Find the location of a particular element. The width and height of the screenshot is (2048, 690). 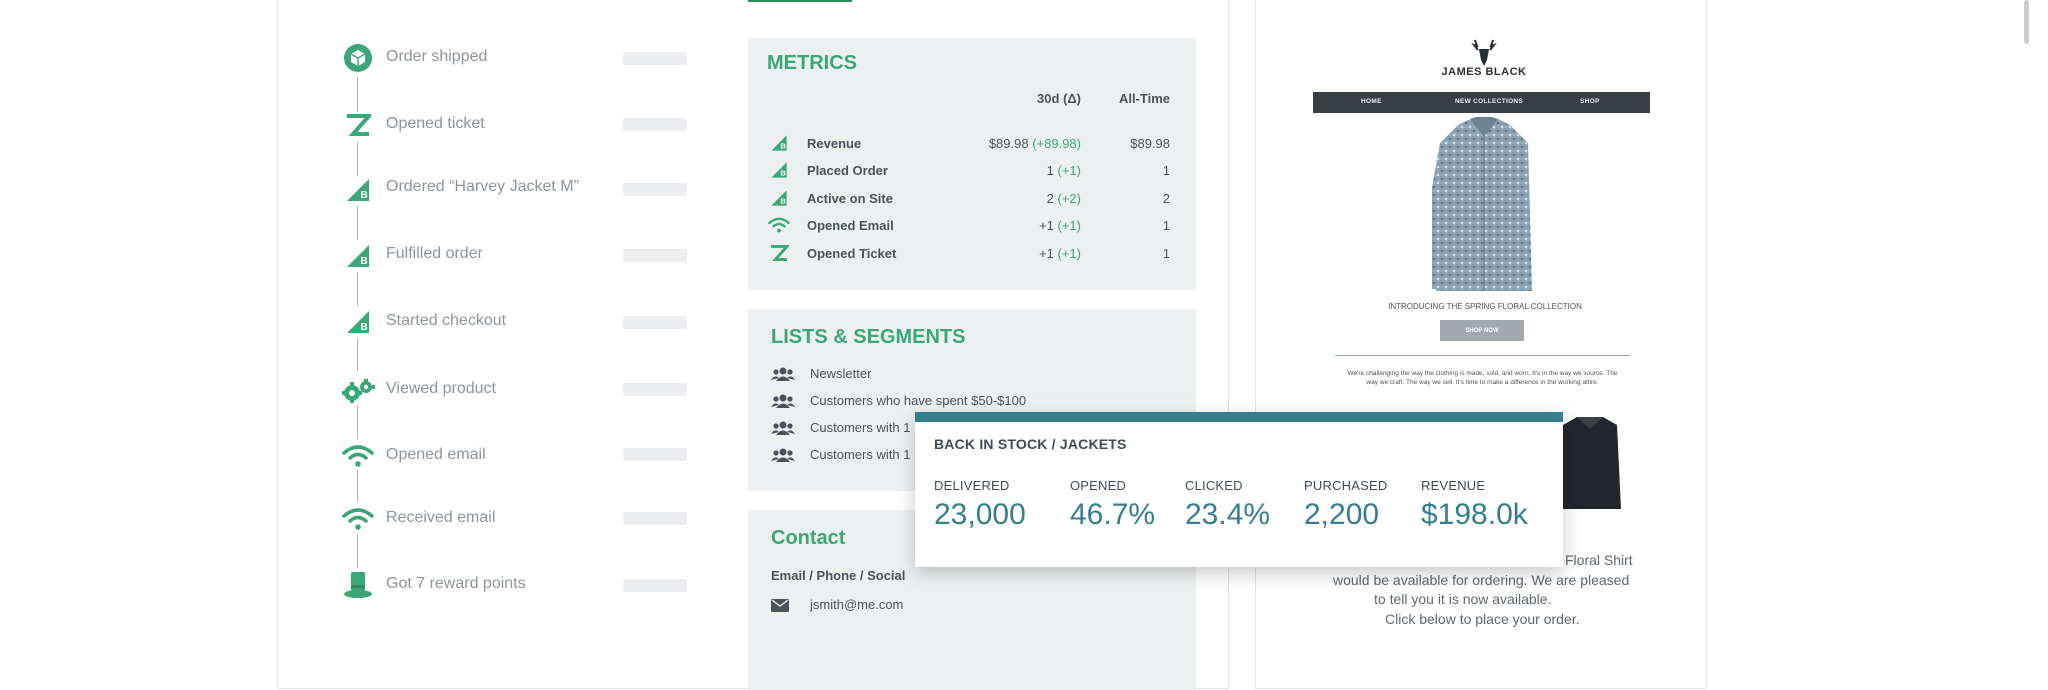

campaign-stats-popup is located at coordinates (1239, 489).